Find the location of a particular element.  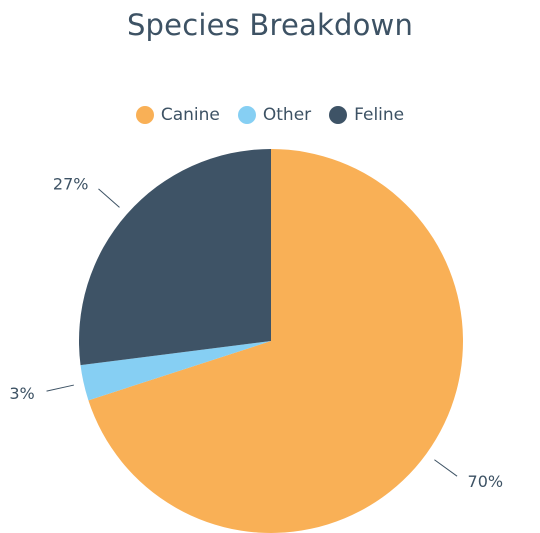

legend-label-feline: Feline is located at coordinates (379, 115).